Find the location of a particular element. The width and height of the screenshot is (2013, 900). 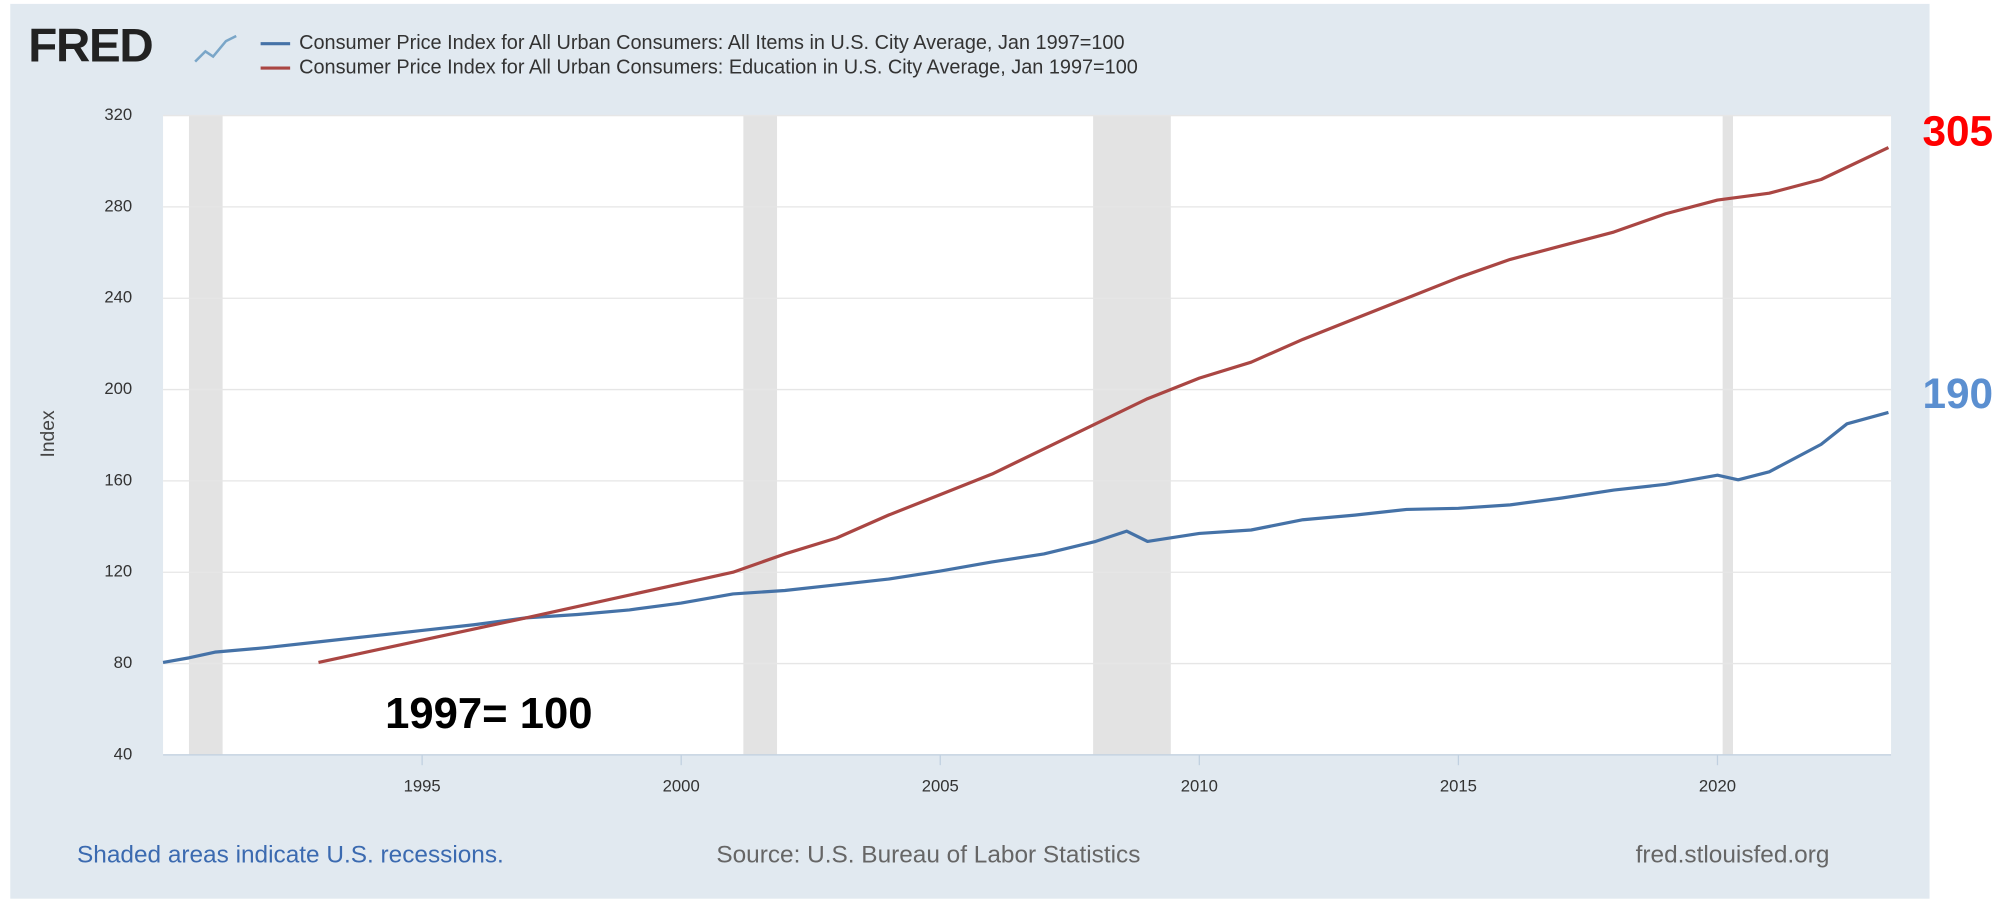

x-tick-label: 2020 is located at coordinates (1717, 785).